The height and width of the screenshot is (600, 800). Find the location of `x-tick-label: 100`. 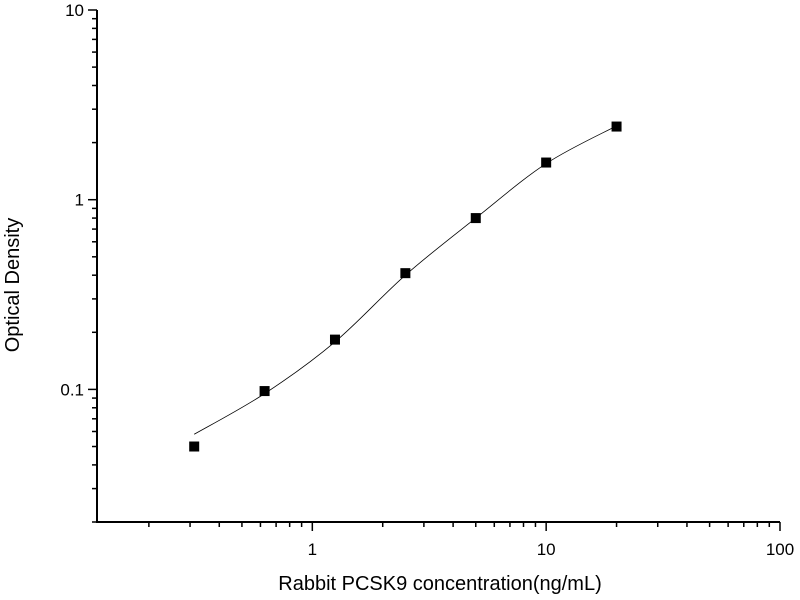

x-tick-label: 100 is located at coordinates (780, 549).